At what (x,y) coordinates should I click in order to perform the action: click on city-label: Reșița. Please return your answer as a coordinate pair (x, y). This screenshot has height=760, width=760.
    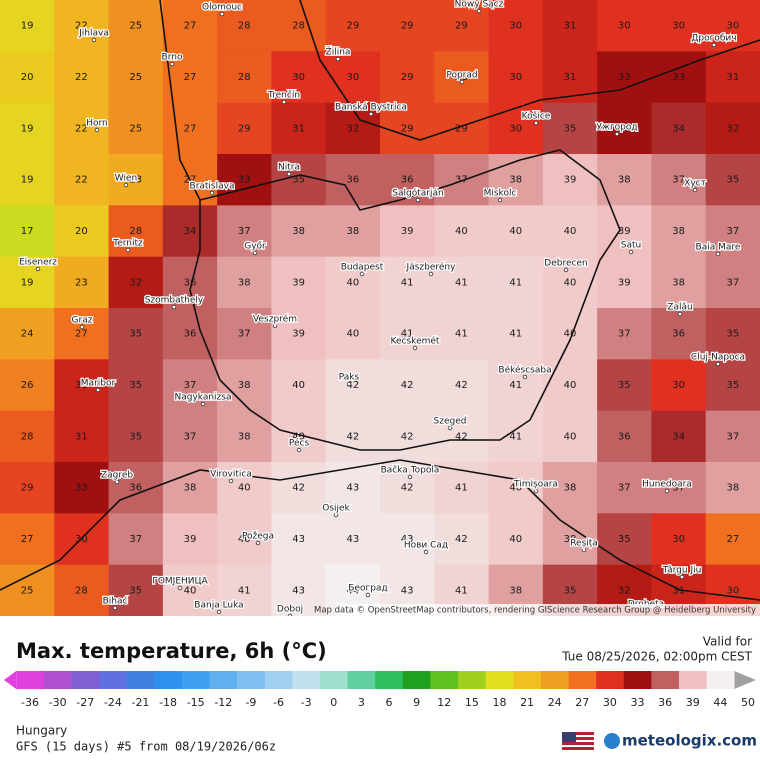
    Looking at the image, I should click on (584, 544).